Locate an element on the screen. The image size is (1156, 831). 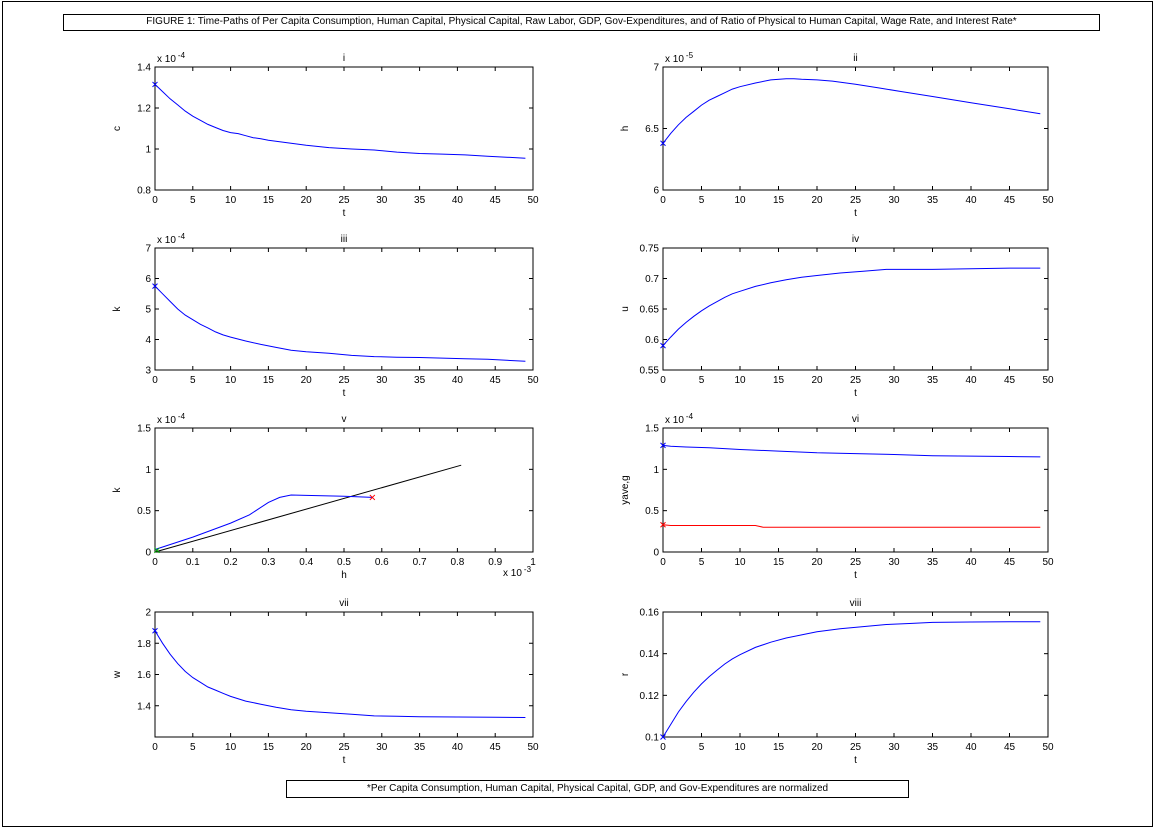
y-tick-label: 0 is located at coordinates (148, 553).